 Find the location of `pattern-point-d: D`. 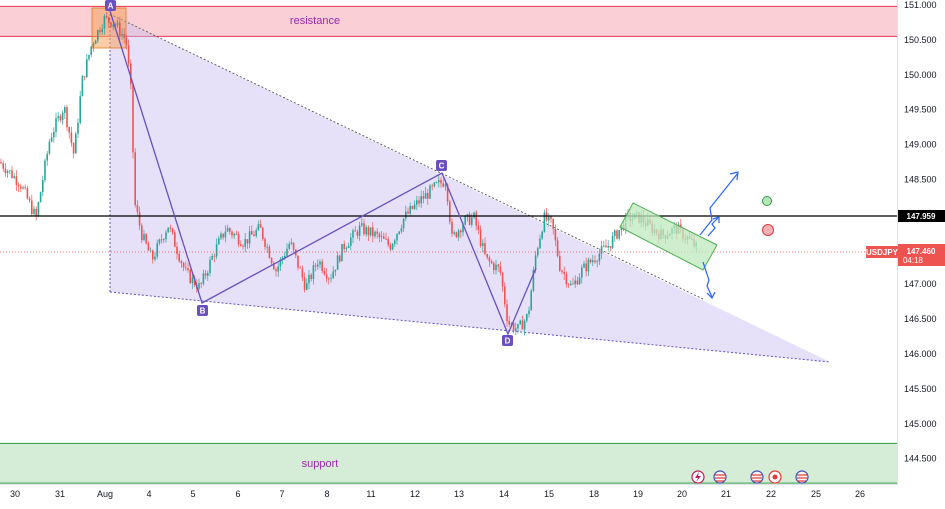

pattern-point-d: D is located at coordinates (507, 340).